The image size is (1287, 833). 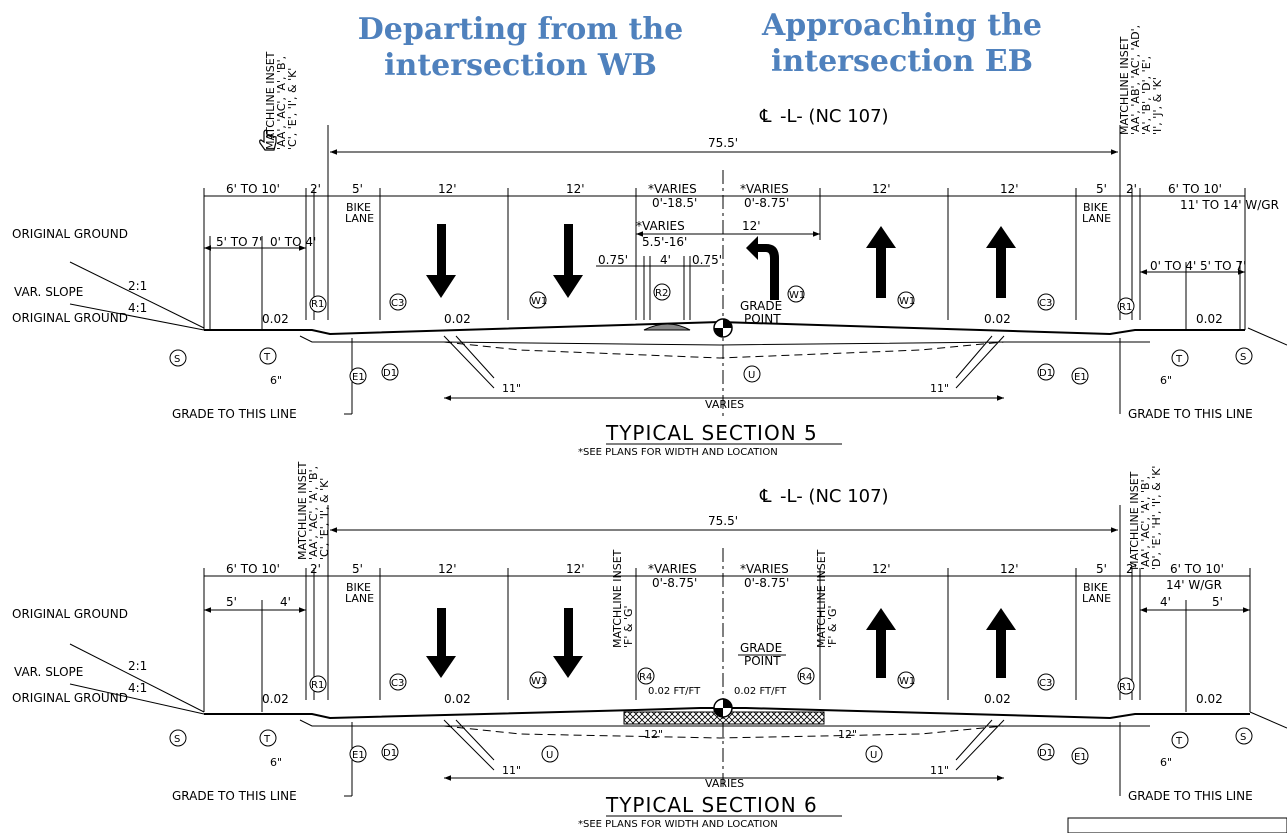 What do you see at coordinates (664, 242) in the screenshot?
I see `median-range: 5.5'-16'` at bounding box center [664, 242].